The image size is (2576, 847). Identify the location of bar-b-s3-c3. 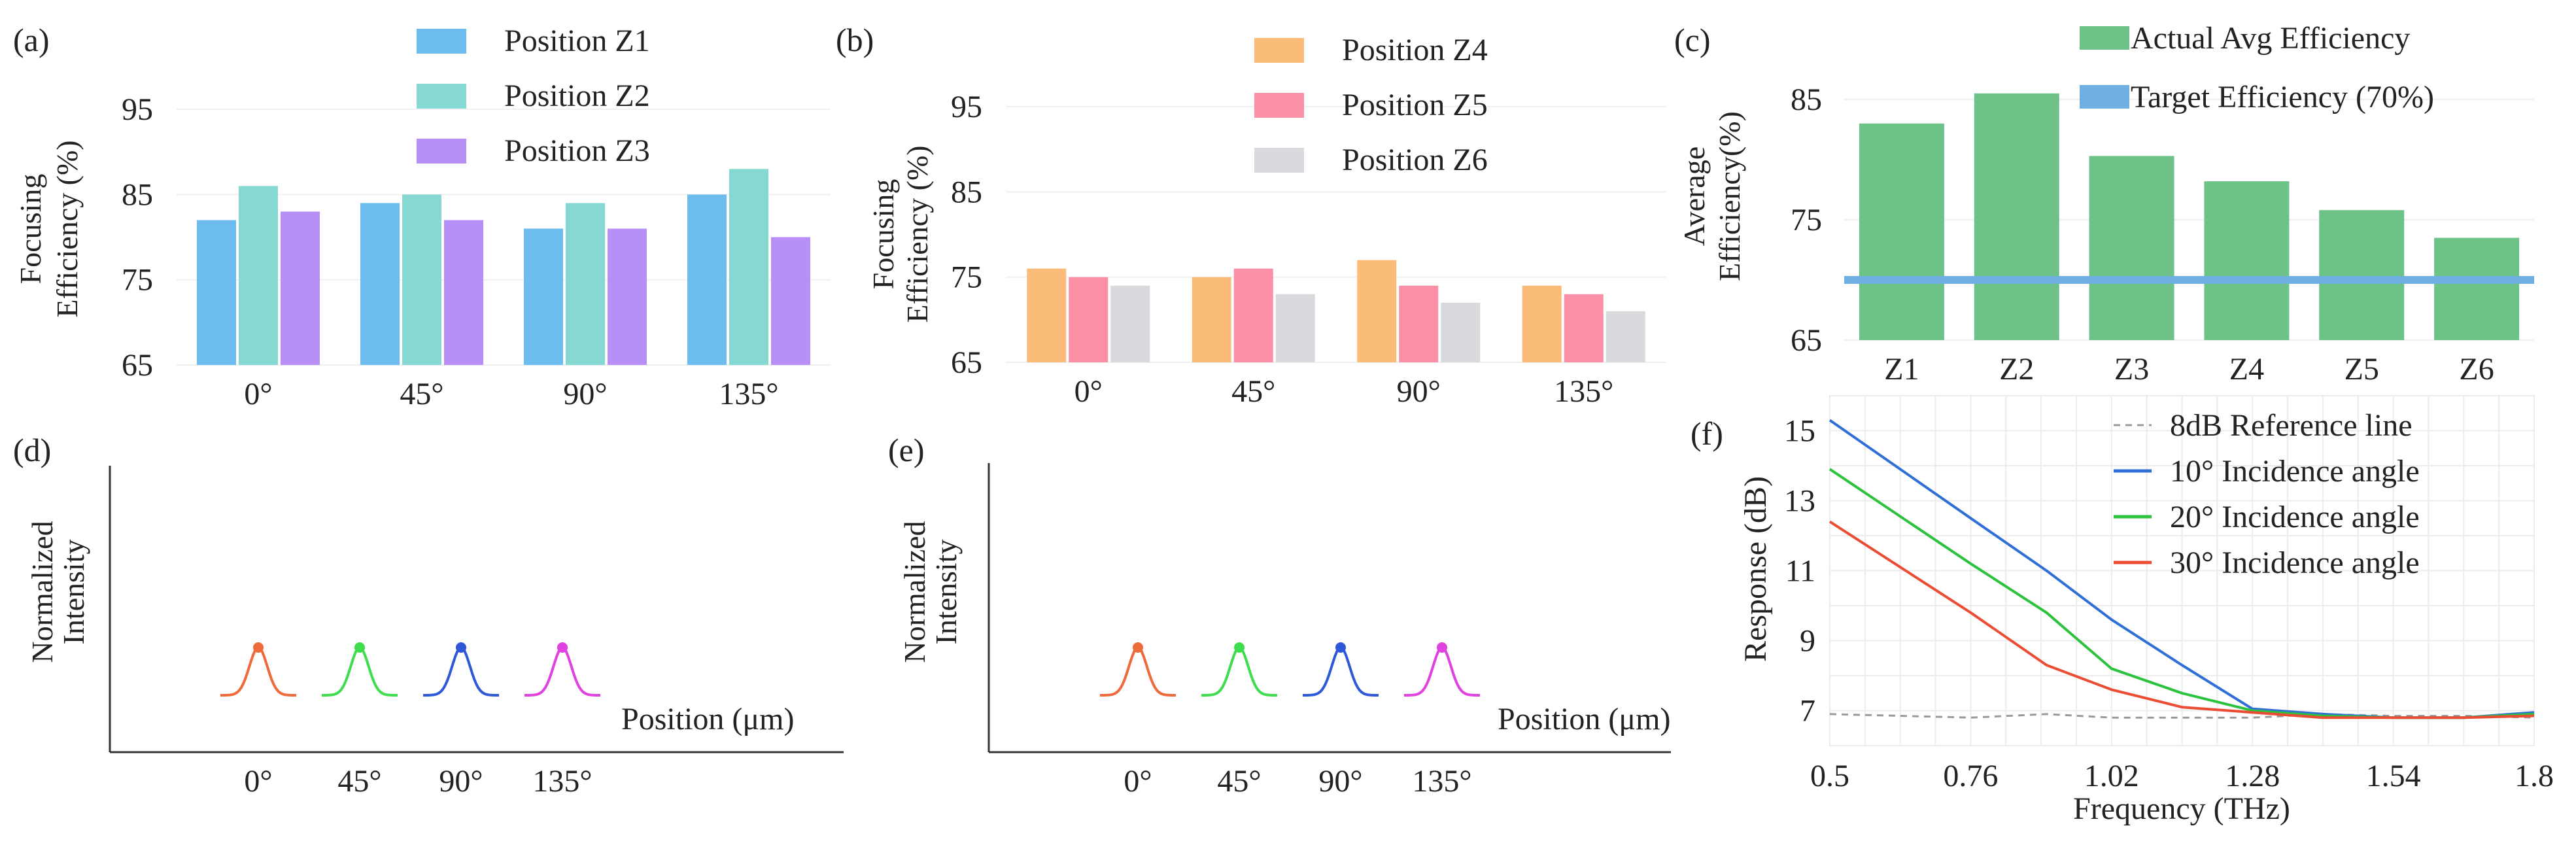
(1626, 336).